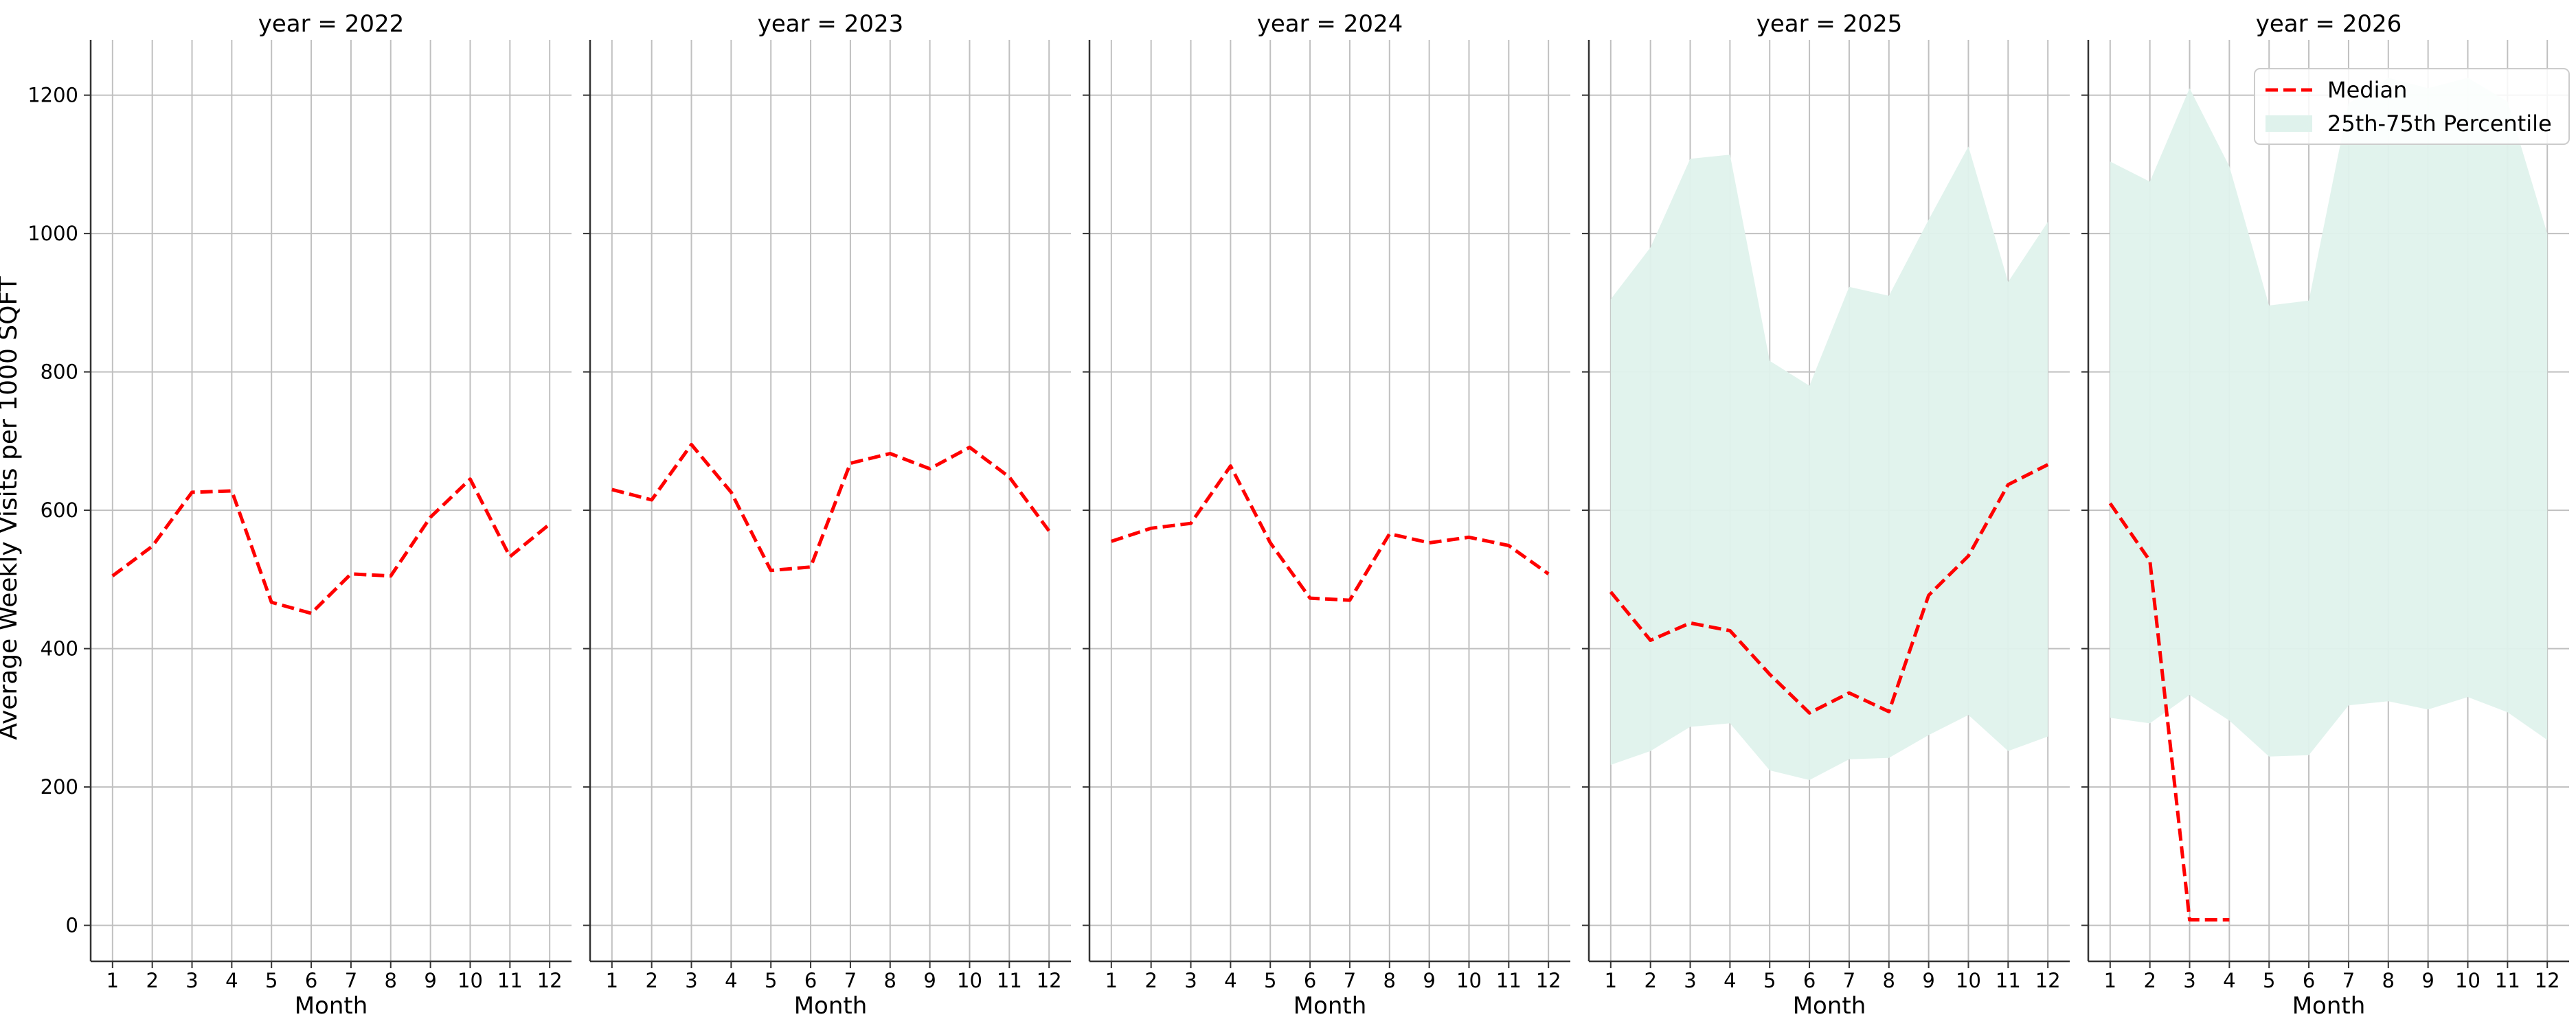  What do you see at coordinates (2367, 90) in the screenshot?
I see `legend-median-label: Median` at bounding box center [2367, 90].